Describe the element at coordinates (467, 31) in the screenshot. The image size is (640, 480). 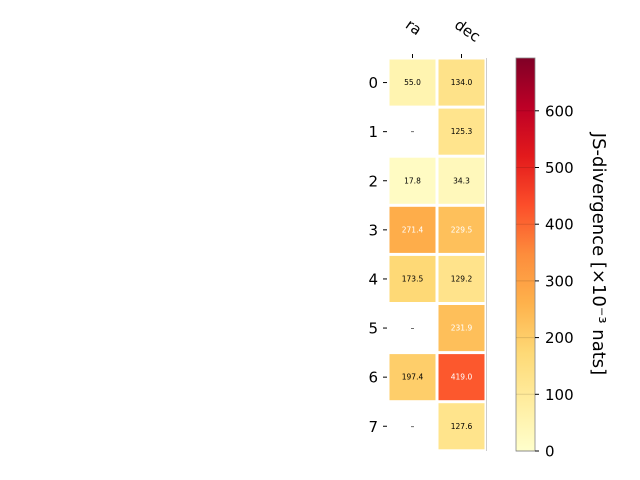
I see `column-label: dec` at that location.